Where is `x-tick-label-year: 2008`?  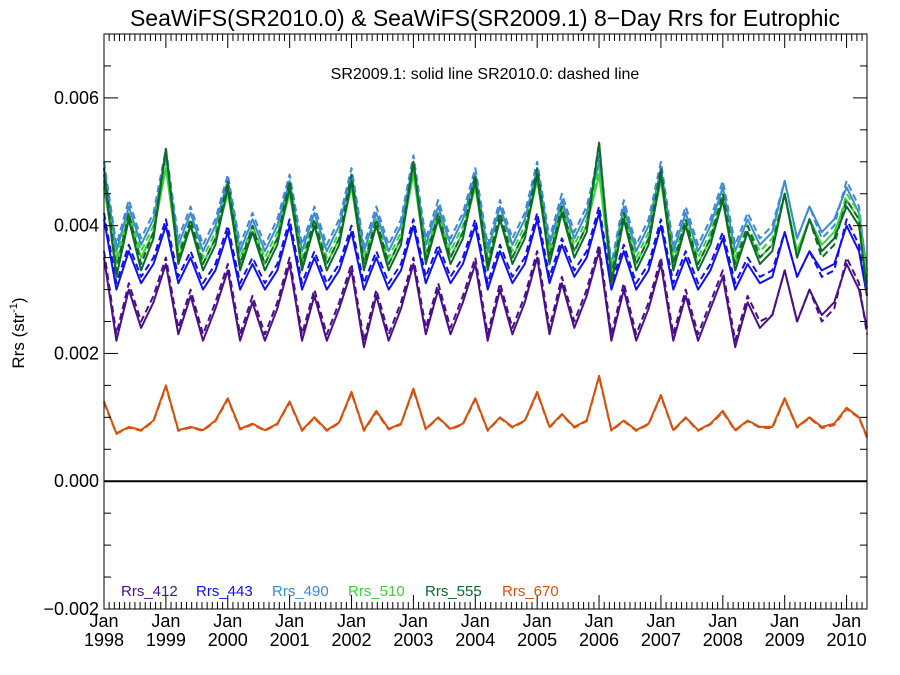 x-tick-label-year: 2008 is located at coordinates (723, 640).